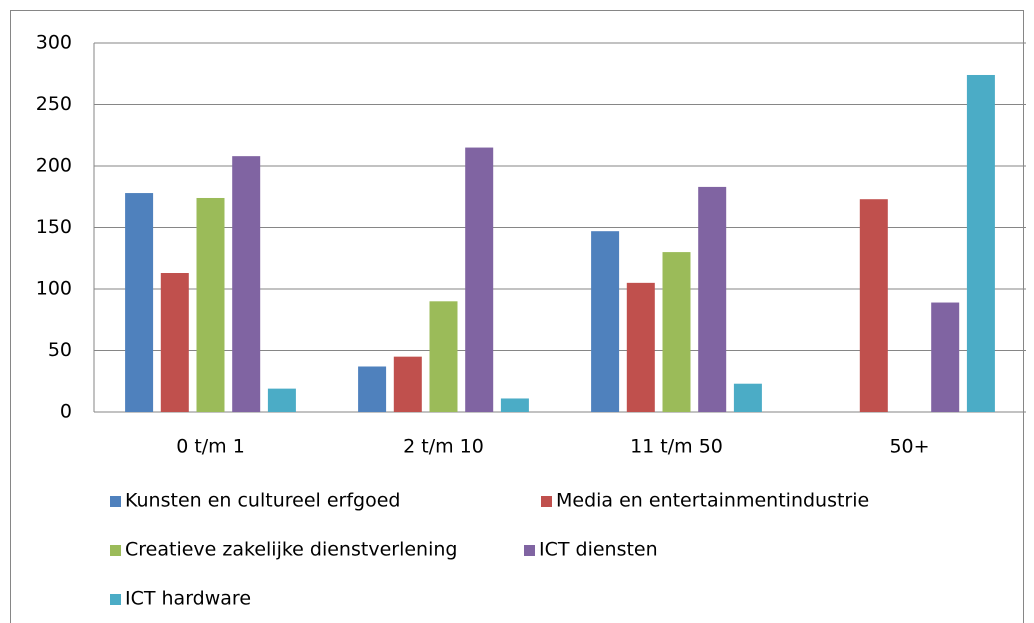  What do you see at coordinates (443, 447) in the screenshot?
I see `x-tick-label: 2 t/m 10` at bounding box center [443, 447].